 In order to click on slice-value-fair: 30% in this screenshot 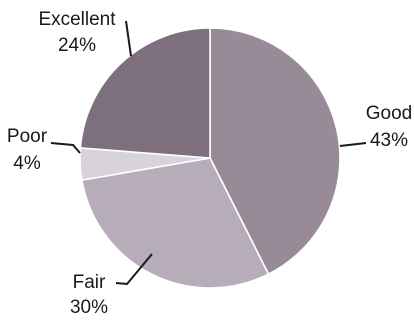, I will do `click(89, 307)`.